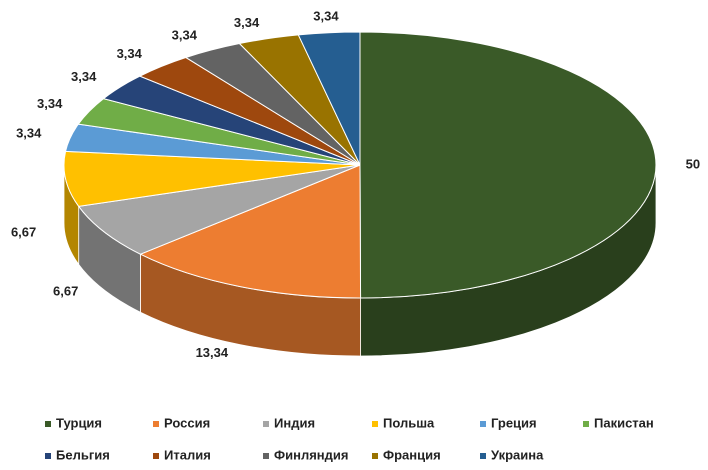 The width and height of the screenshot is (708, 470). Describe the element at coordinates (187, 422) in the screenshot. I see `legend-label: Россия` at that location.